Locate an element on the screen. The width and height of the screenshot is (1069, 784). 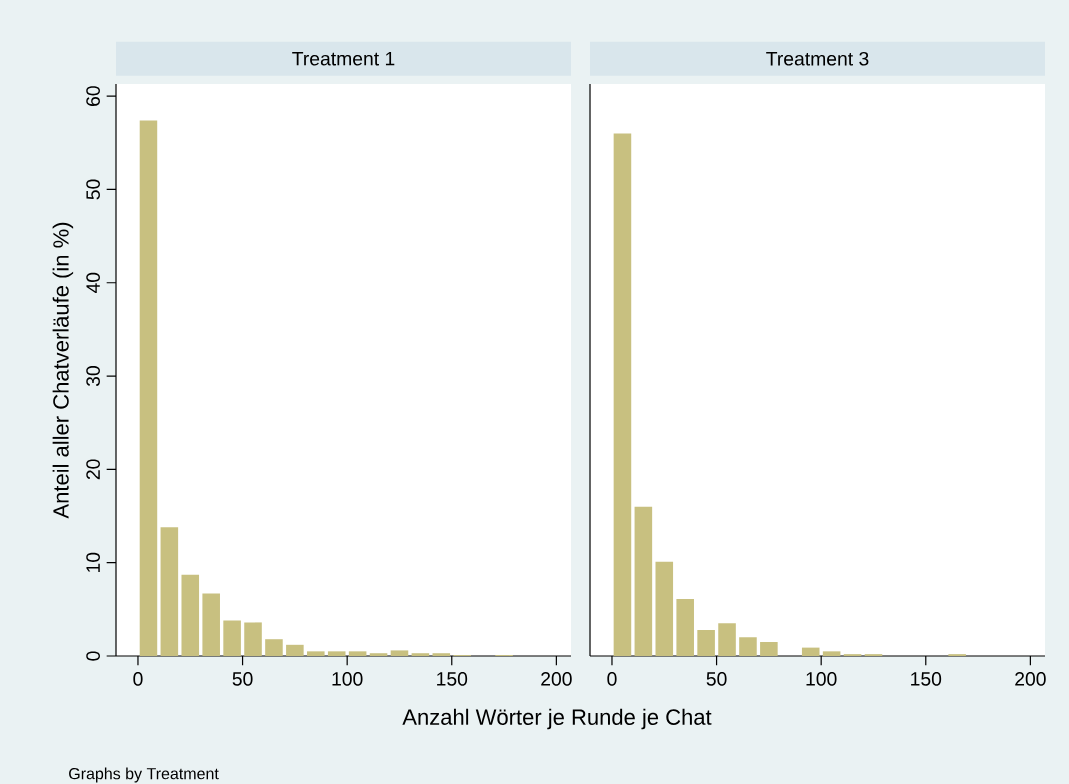
x-axis-title: Anzahl Wörter je Runde je Chat is located at coordinates (557, 719).